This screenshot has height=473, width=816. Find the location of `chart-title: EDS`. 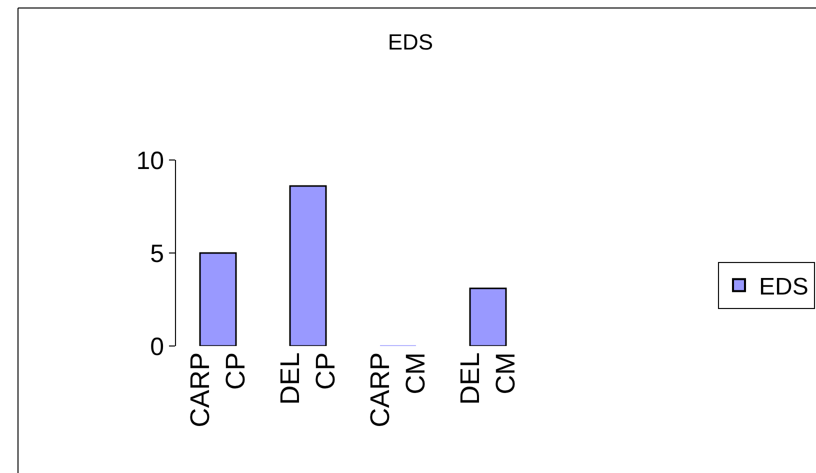

chart-title: EDS is located at coordinates (411, 42).